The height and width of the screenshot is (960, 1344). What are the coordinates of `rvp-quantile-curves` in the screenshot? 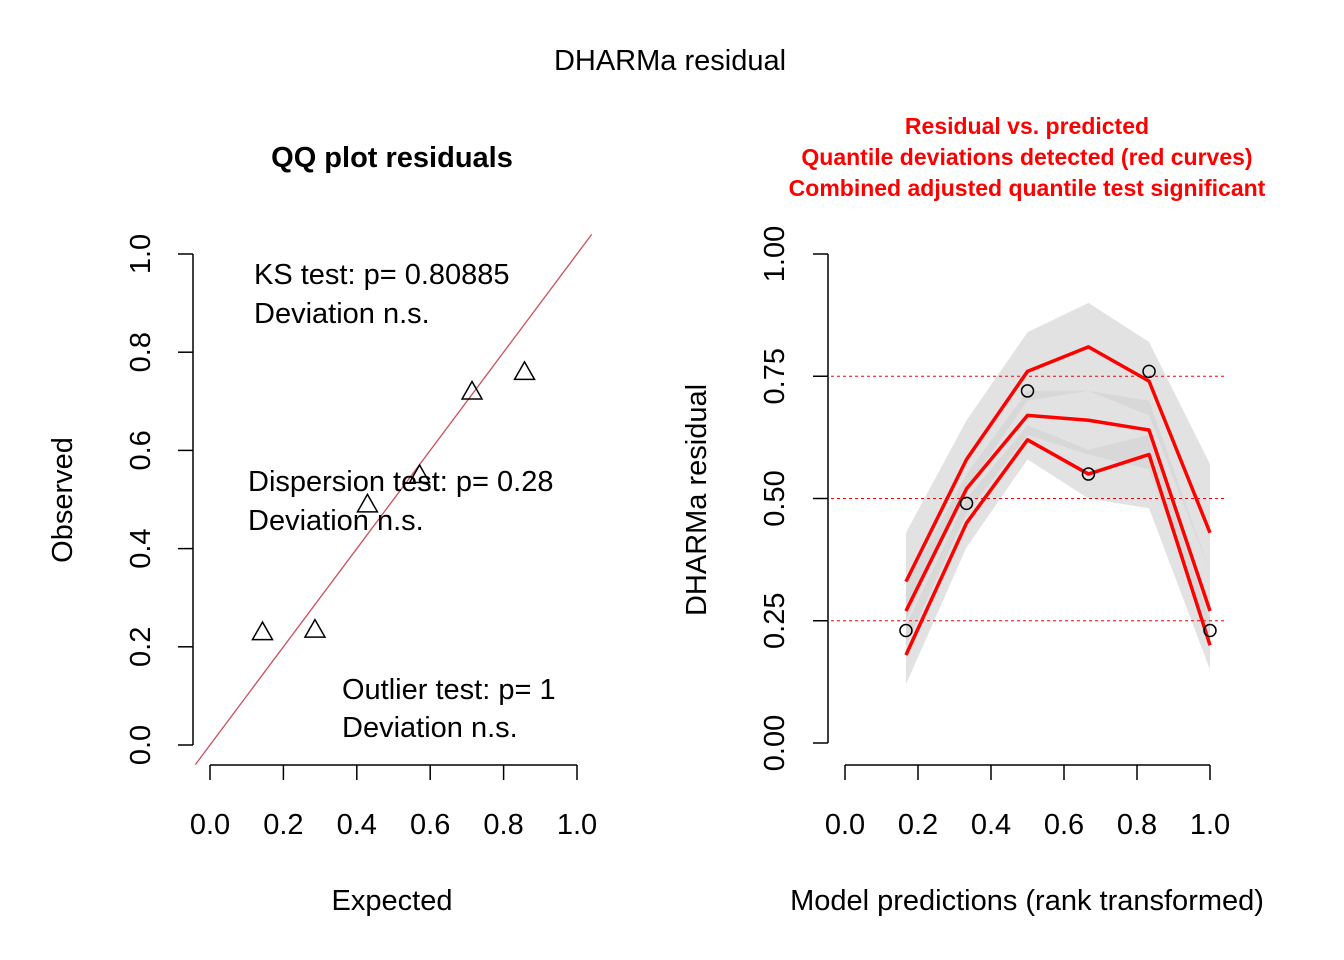 It's located at (1058, 500).